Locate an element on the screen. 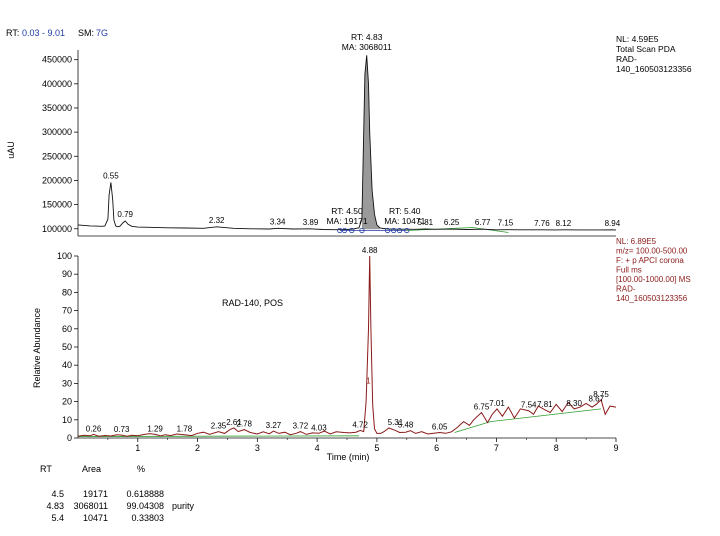  scan-info-line: Full ms is located at coordinates (629, 270).